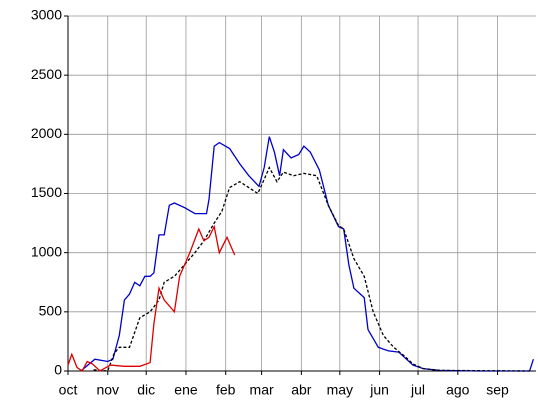  Describe the element at coordinates (46, 251) in the screenshot. I see `y-tick-label: 1000` at that location.